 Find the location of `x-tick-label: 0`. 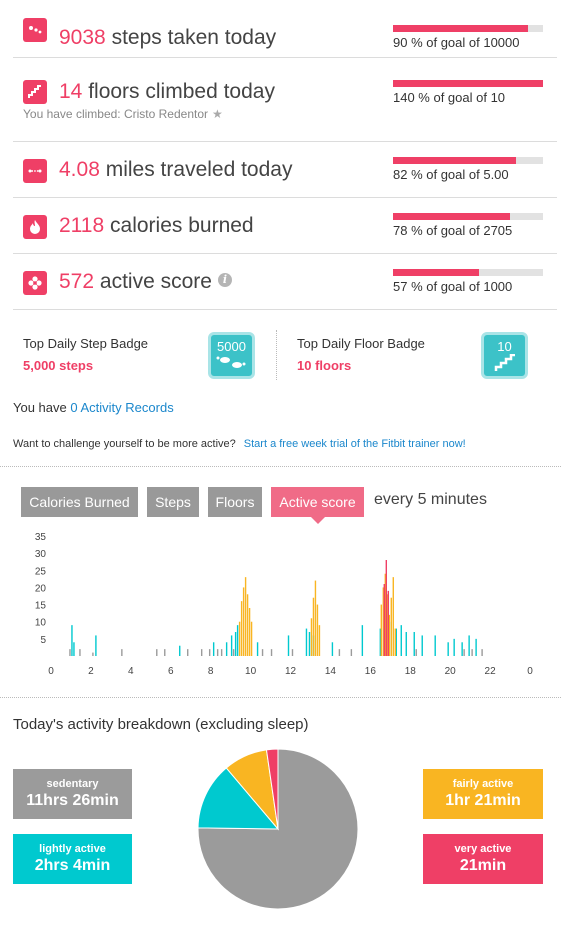

x-tick-label: 0 is located at coordinates (51, 671).